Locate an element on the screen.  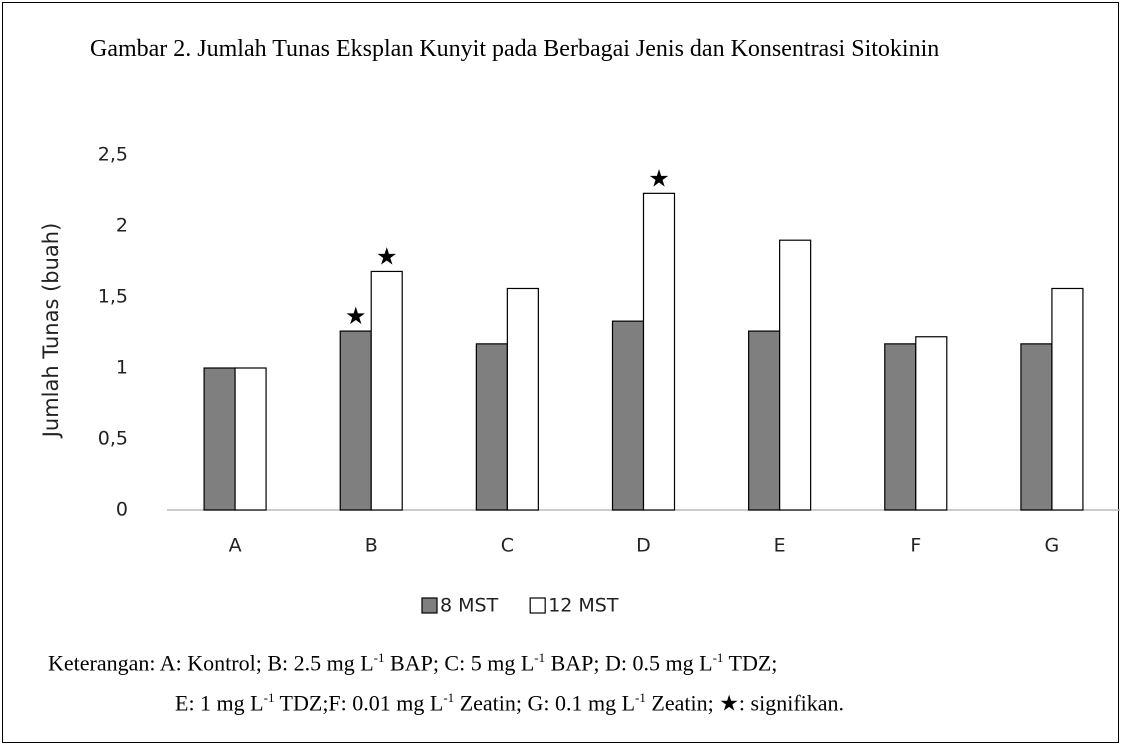
x-tick-label: D is located at coordinates (643, 546).